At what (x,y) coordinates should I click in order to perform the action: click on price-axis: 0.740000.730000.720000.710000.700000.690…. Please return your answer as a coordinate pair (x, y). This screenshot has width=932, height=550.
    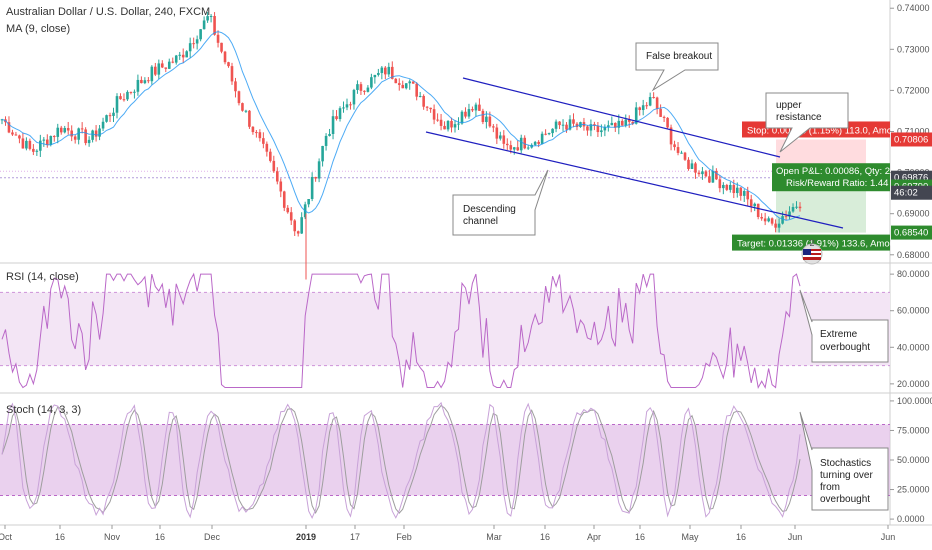
    Looking at the image, I should click on (911, 263).